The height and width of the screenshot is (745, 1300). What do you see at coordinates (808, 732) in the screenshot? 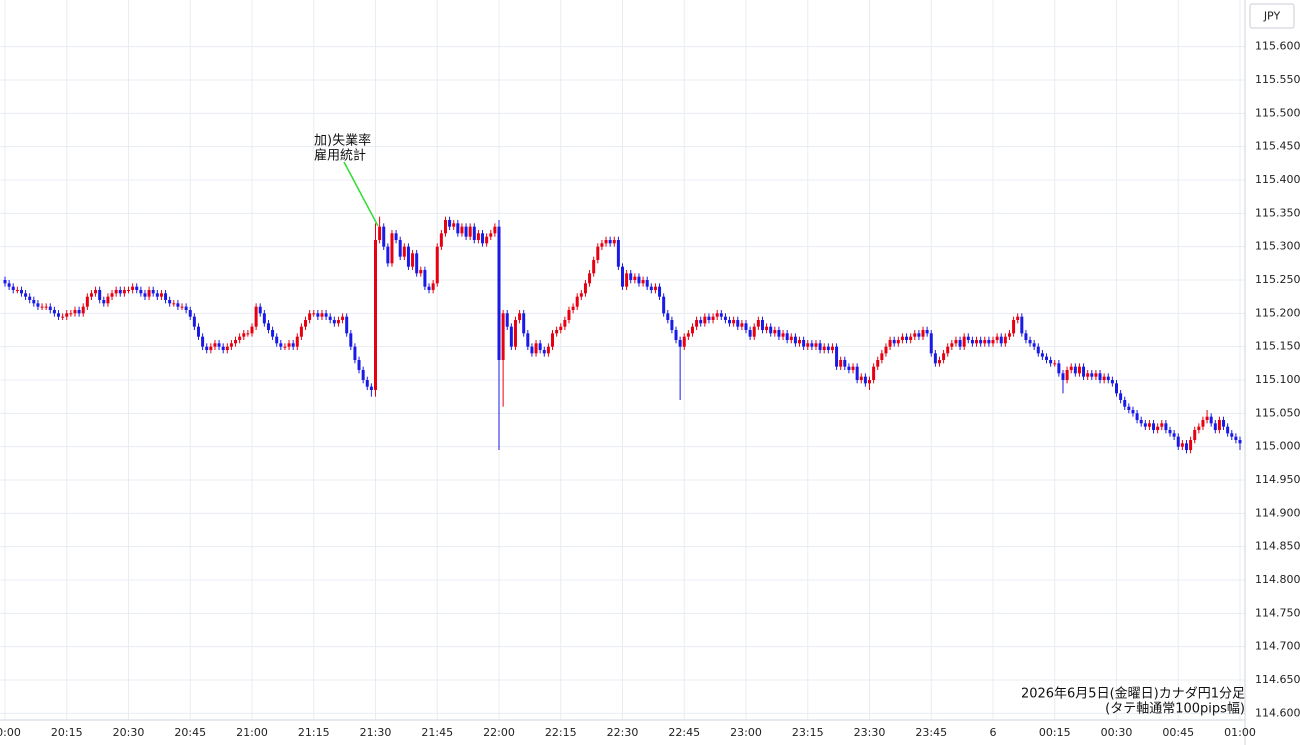
I see `x-tick-label: 23:15` at bounding box center [808, 732].